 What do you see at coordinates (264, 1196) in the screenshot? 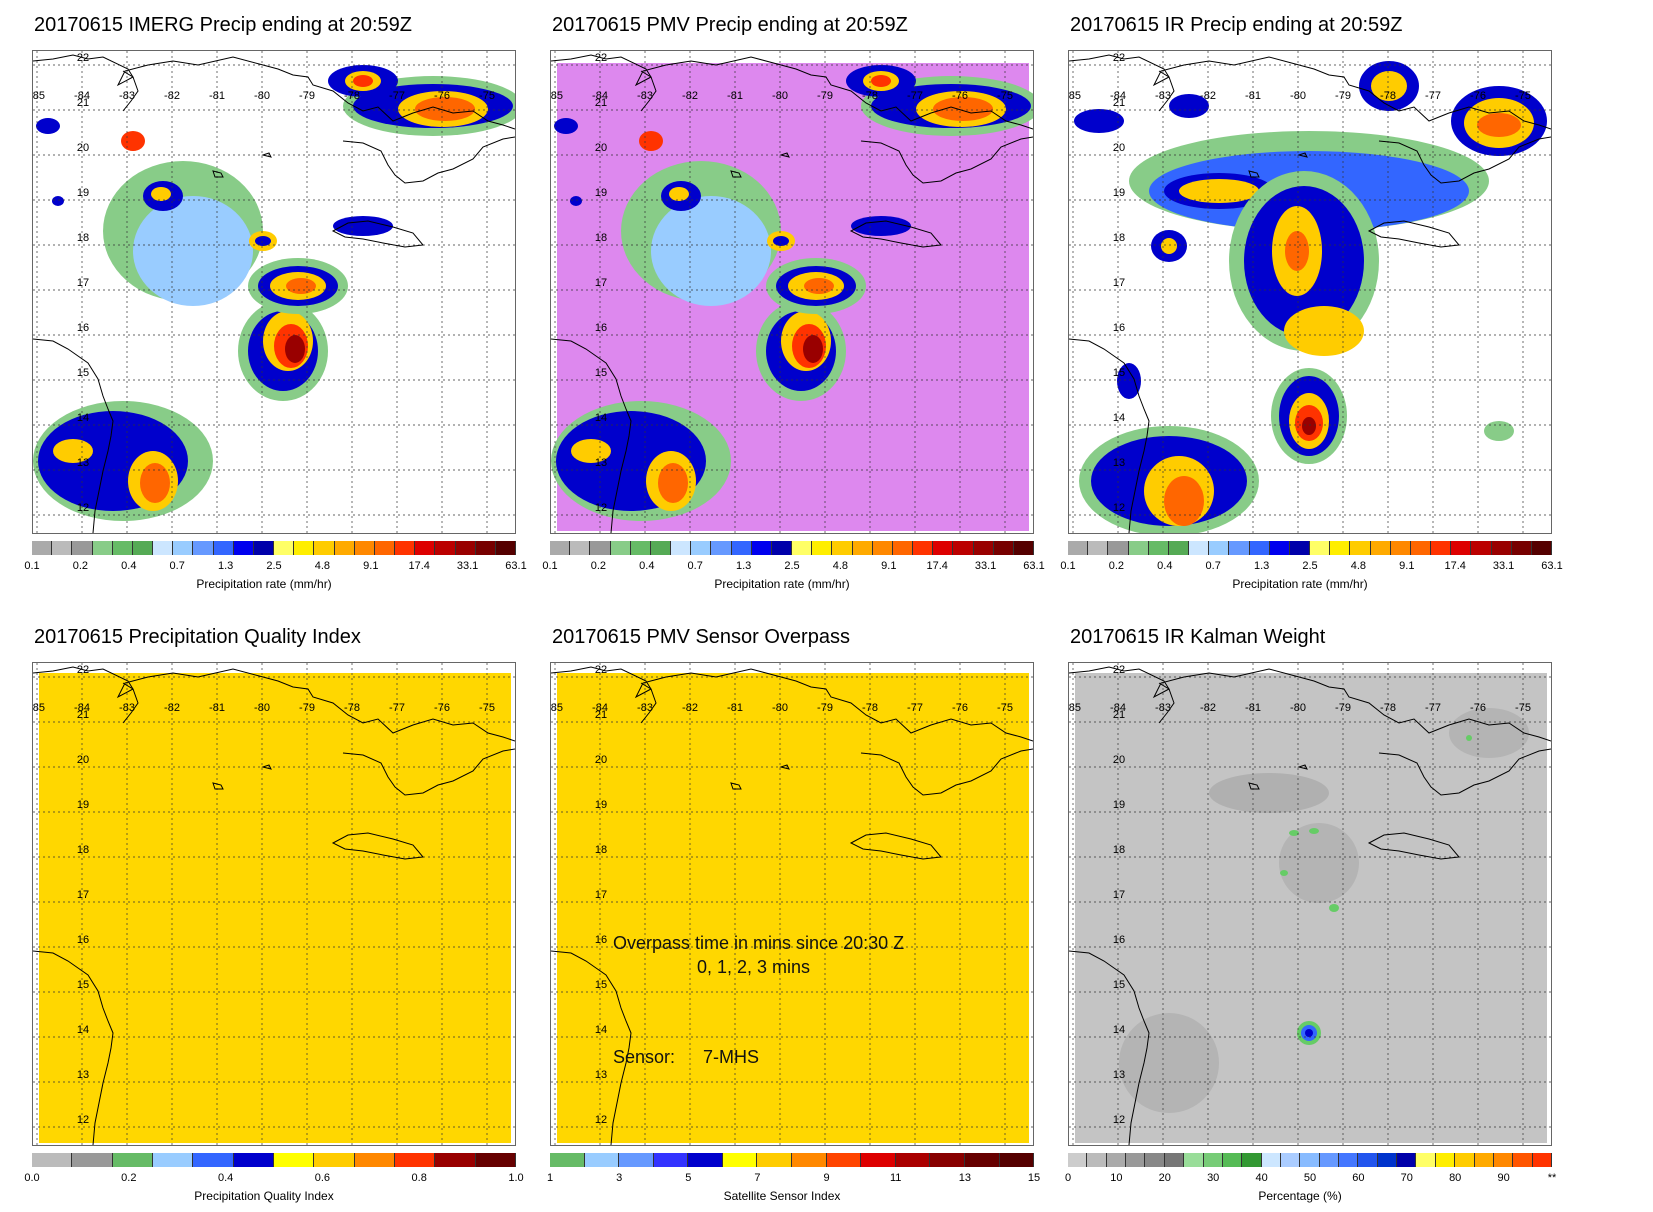
I see `colorbar-label: Precipitation Quality Index` at bounding box center [264, 1196].